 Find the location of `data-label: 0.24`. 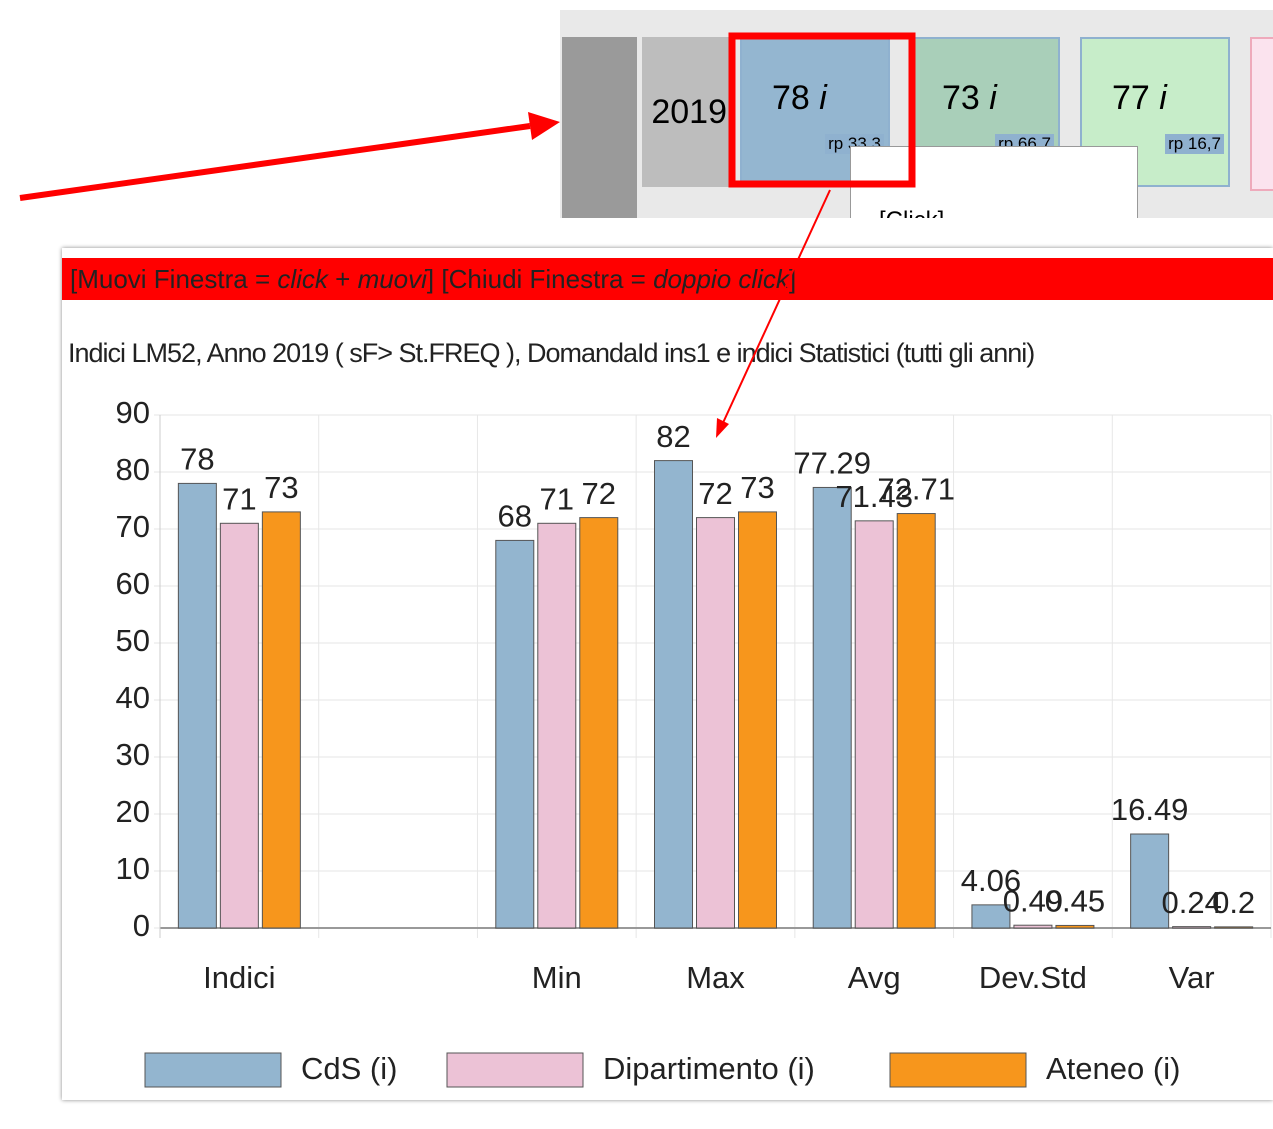

data-label: 0.24 is located at coordinates (1191, 902).